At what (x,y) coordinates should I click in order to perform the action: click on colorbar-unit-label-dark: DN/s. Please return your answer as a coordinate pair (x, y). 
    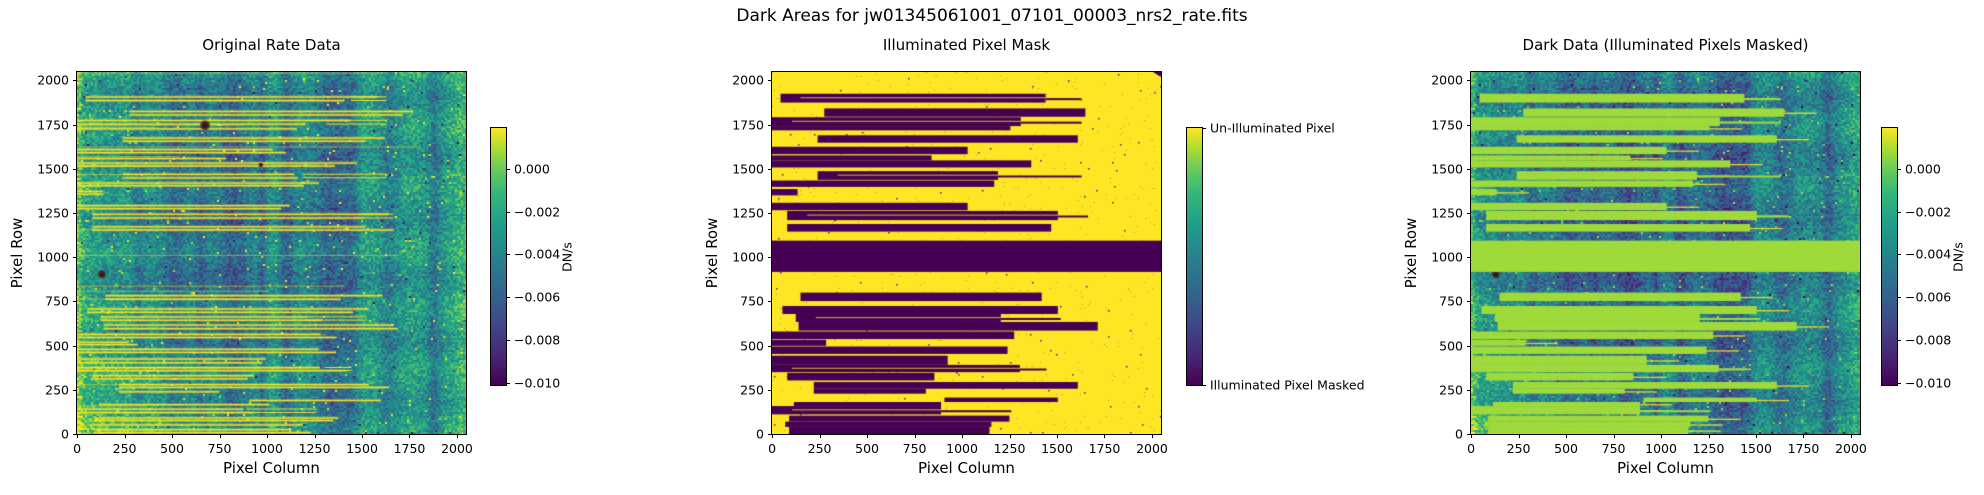
    Looking at the image, I should click on (1958, 256).